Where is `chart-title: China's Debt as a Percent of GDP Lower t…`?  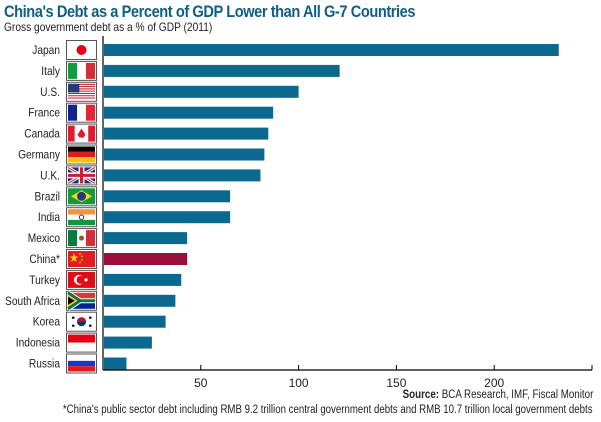 chart-title: China's Debt as a Percent of GDP Lower t… is located at coordinates (210, 11).